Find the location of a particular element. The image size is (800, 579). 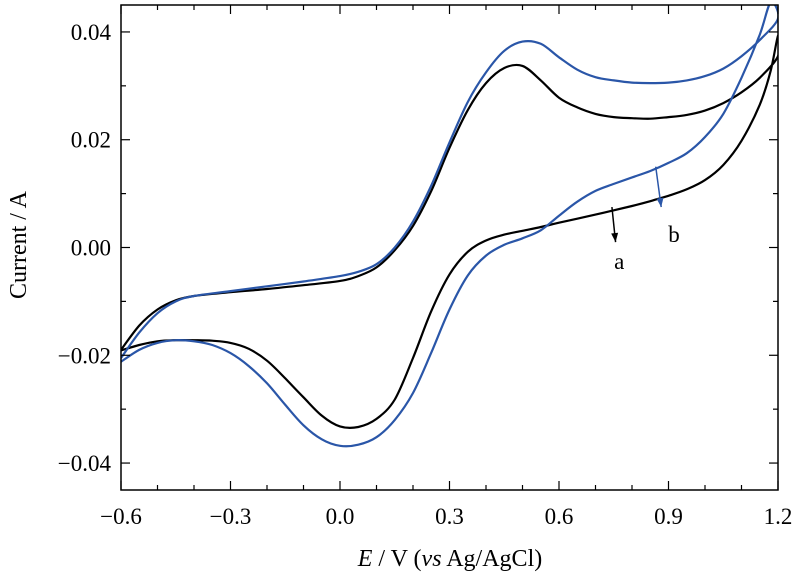

x-tick-label: 0.9 is located at coordinates (668, 516).